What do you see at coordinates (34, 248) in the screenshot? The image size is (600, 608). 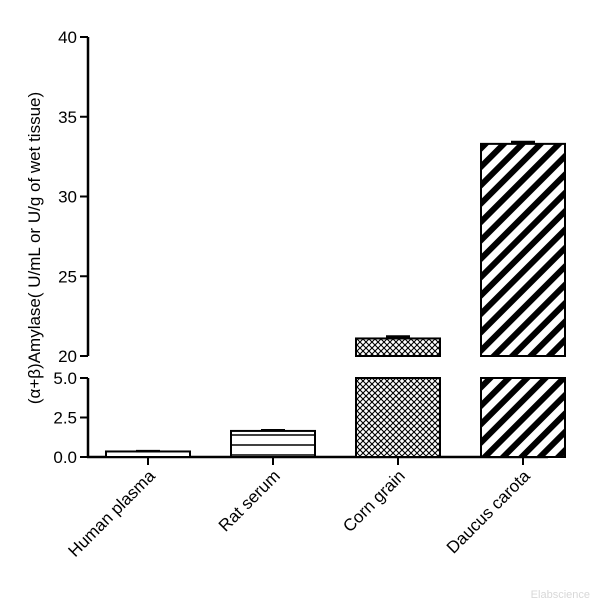 I see `y-axis-label: (α+β)Amylase( U/mL or U/g of wet tissue)` at bounding box center [34, 248].